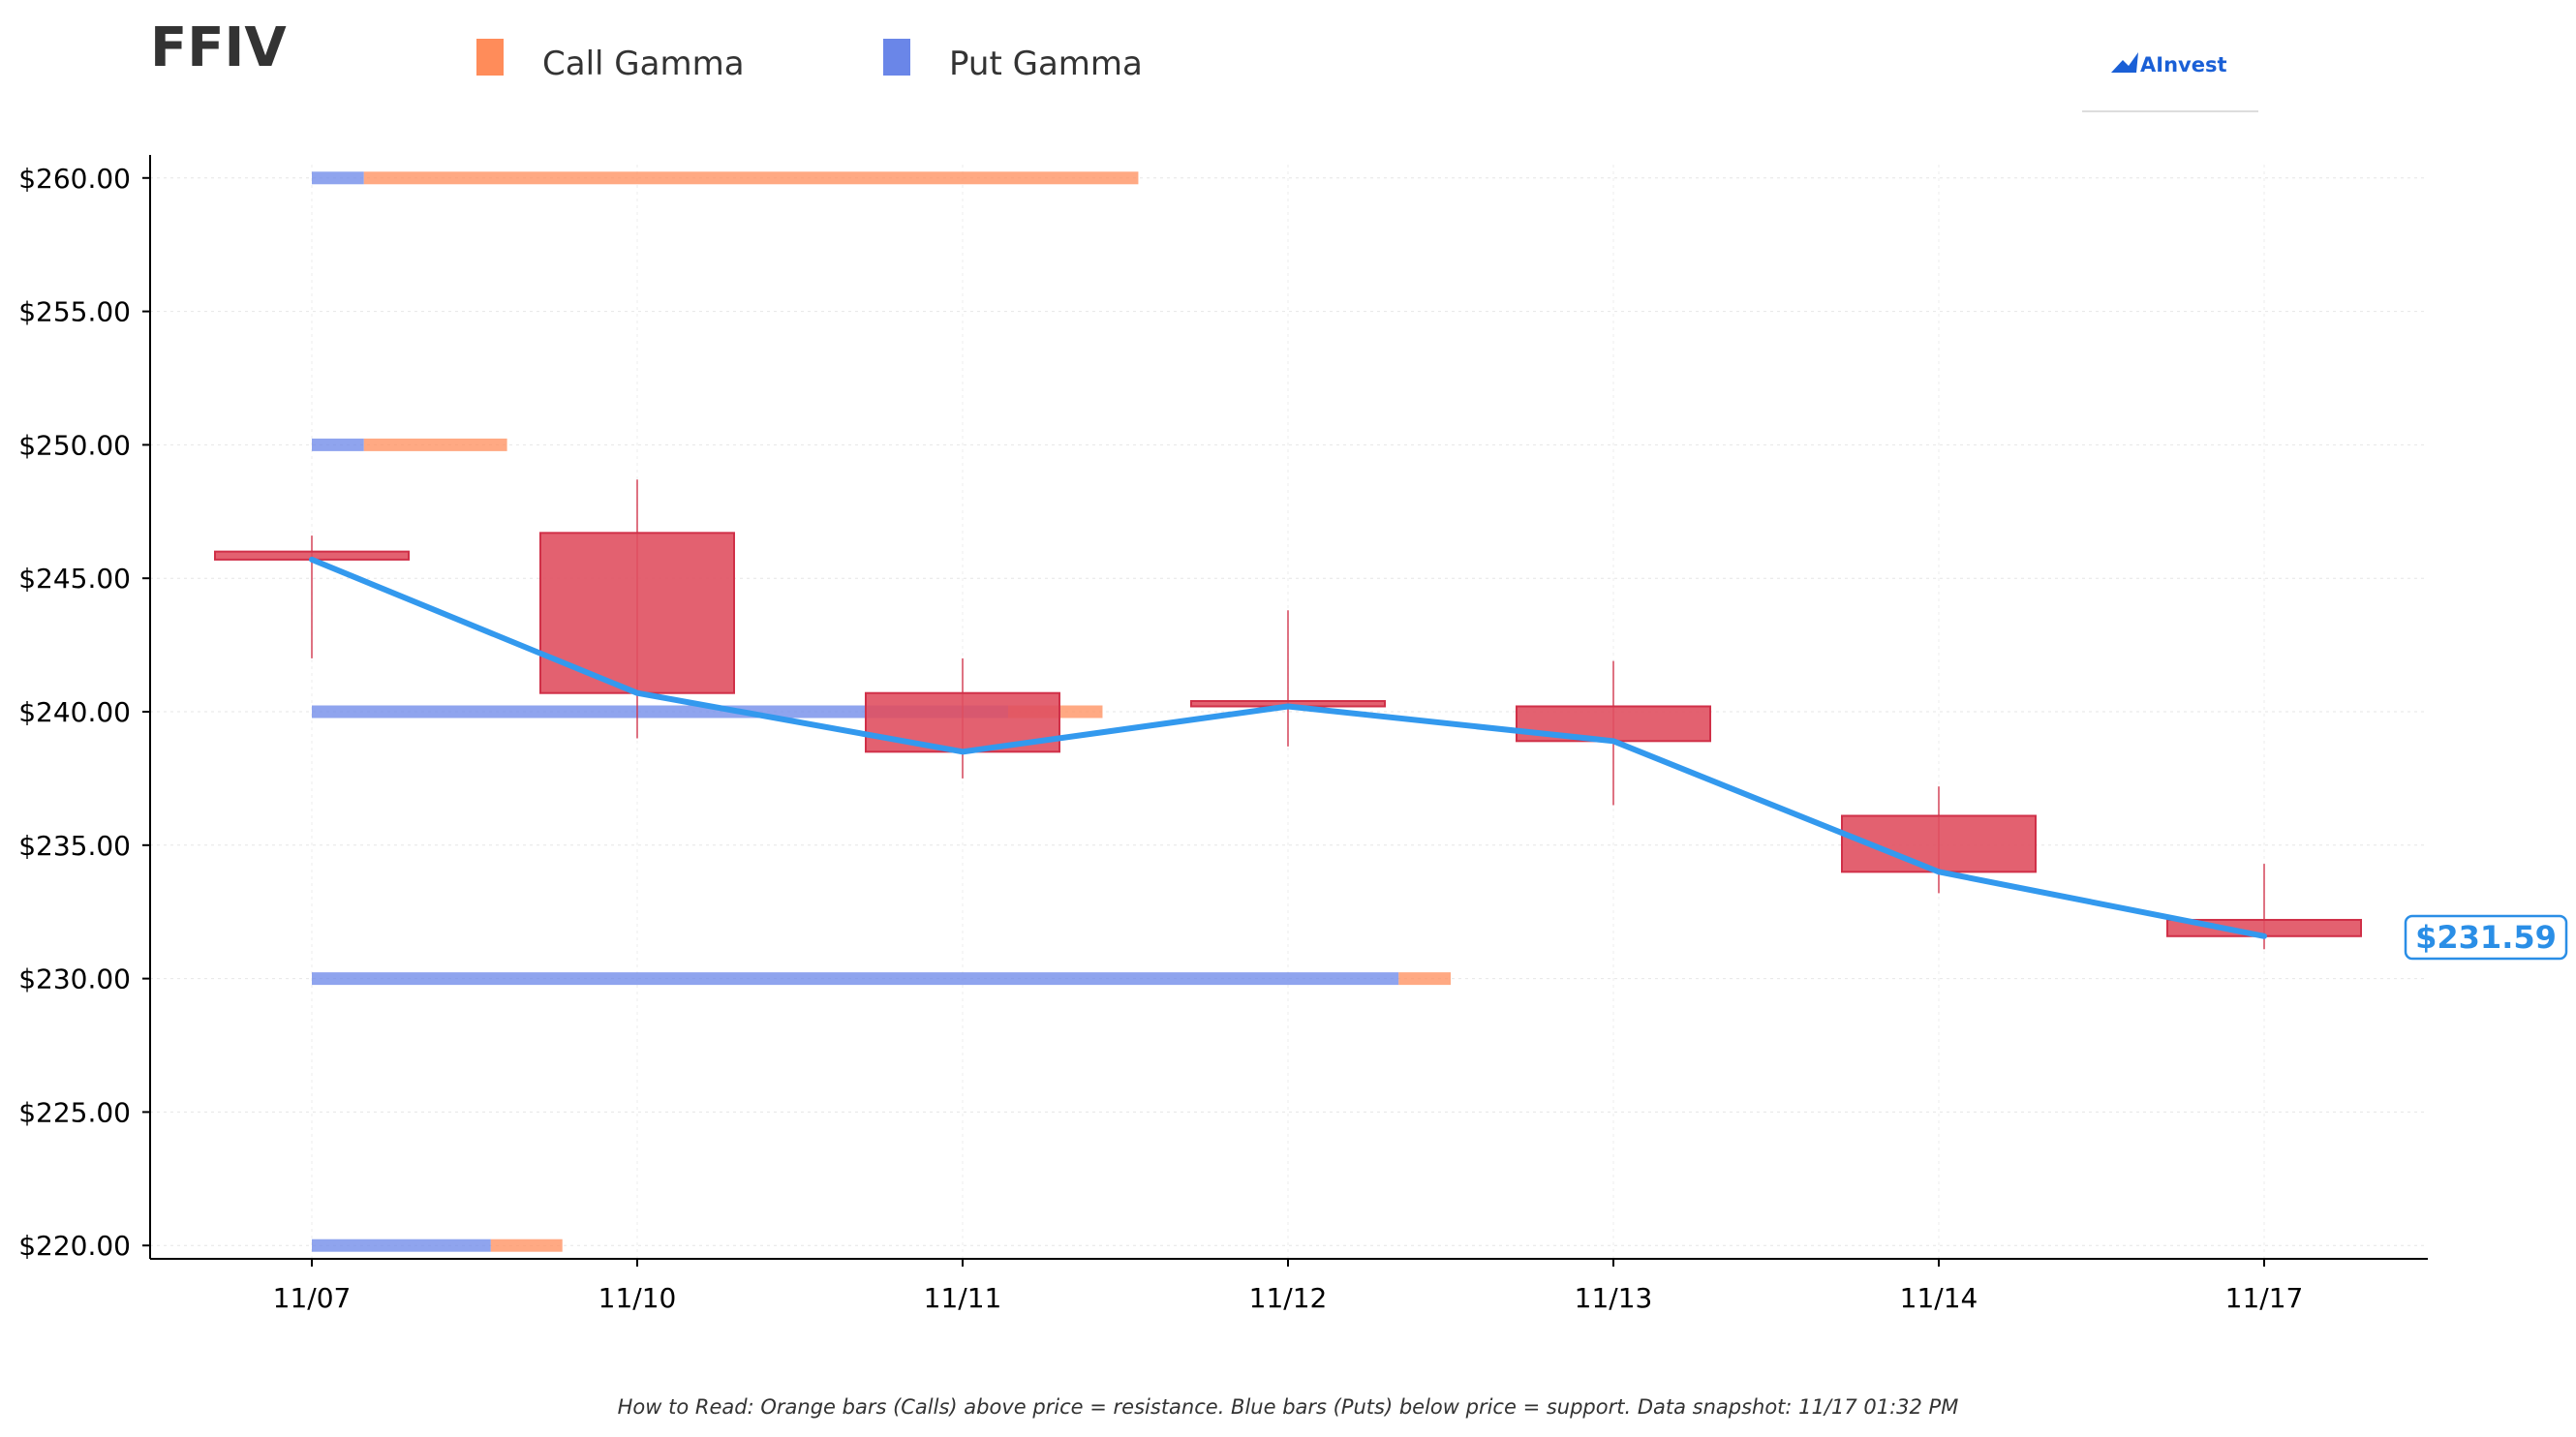 This screenshot has height=1437, width=2576. I want to click on x-tick-label: 11/11, so click(963, 1298).